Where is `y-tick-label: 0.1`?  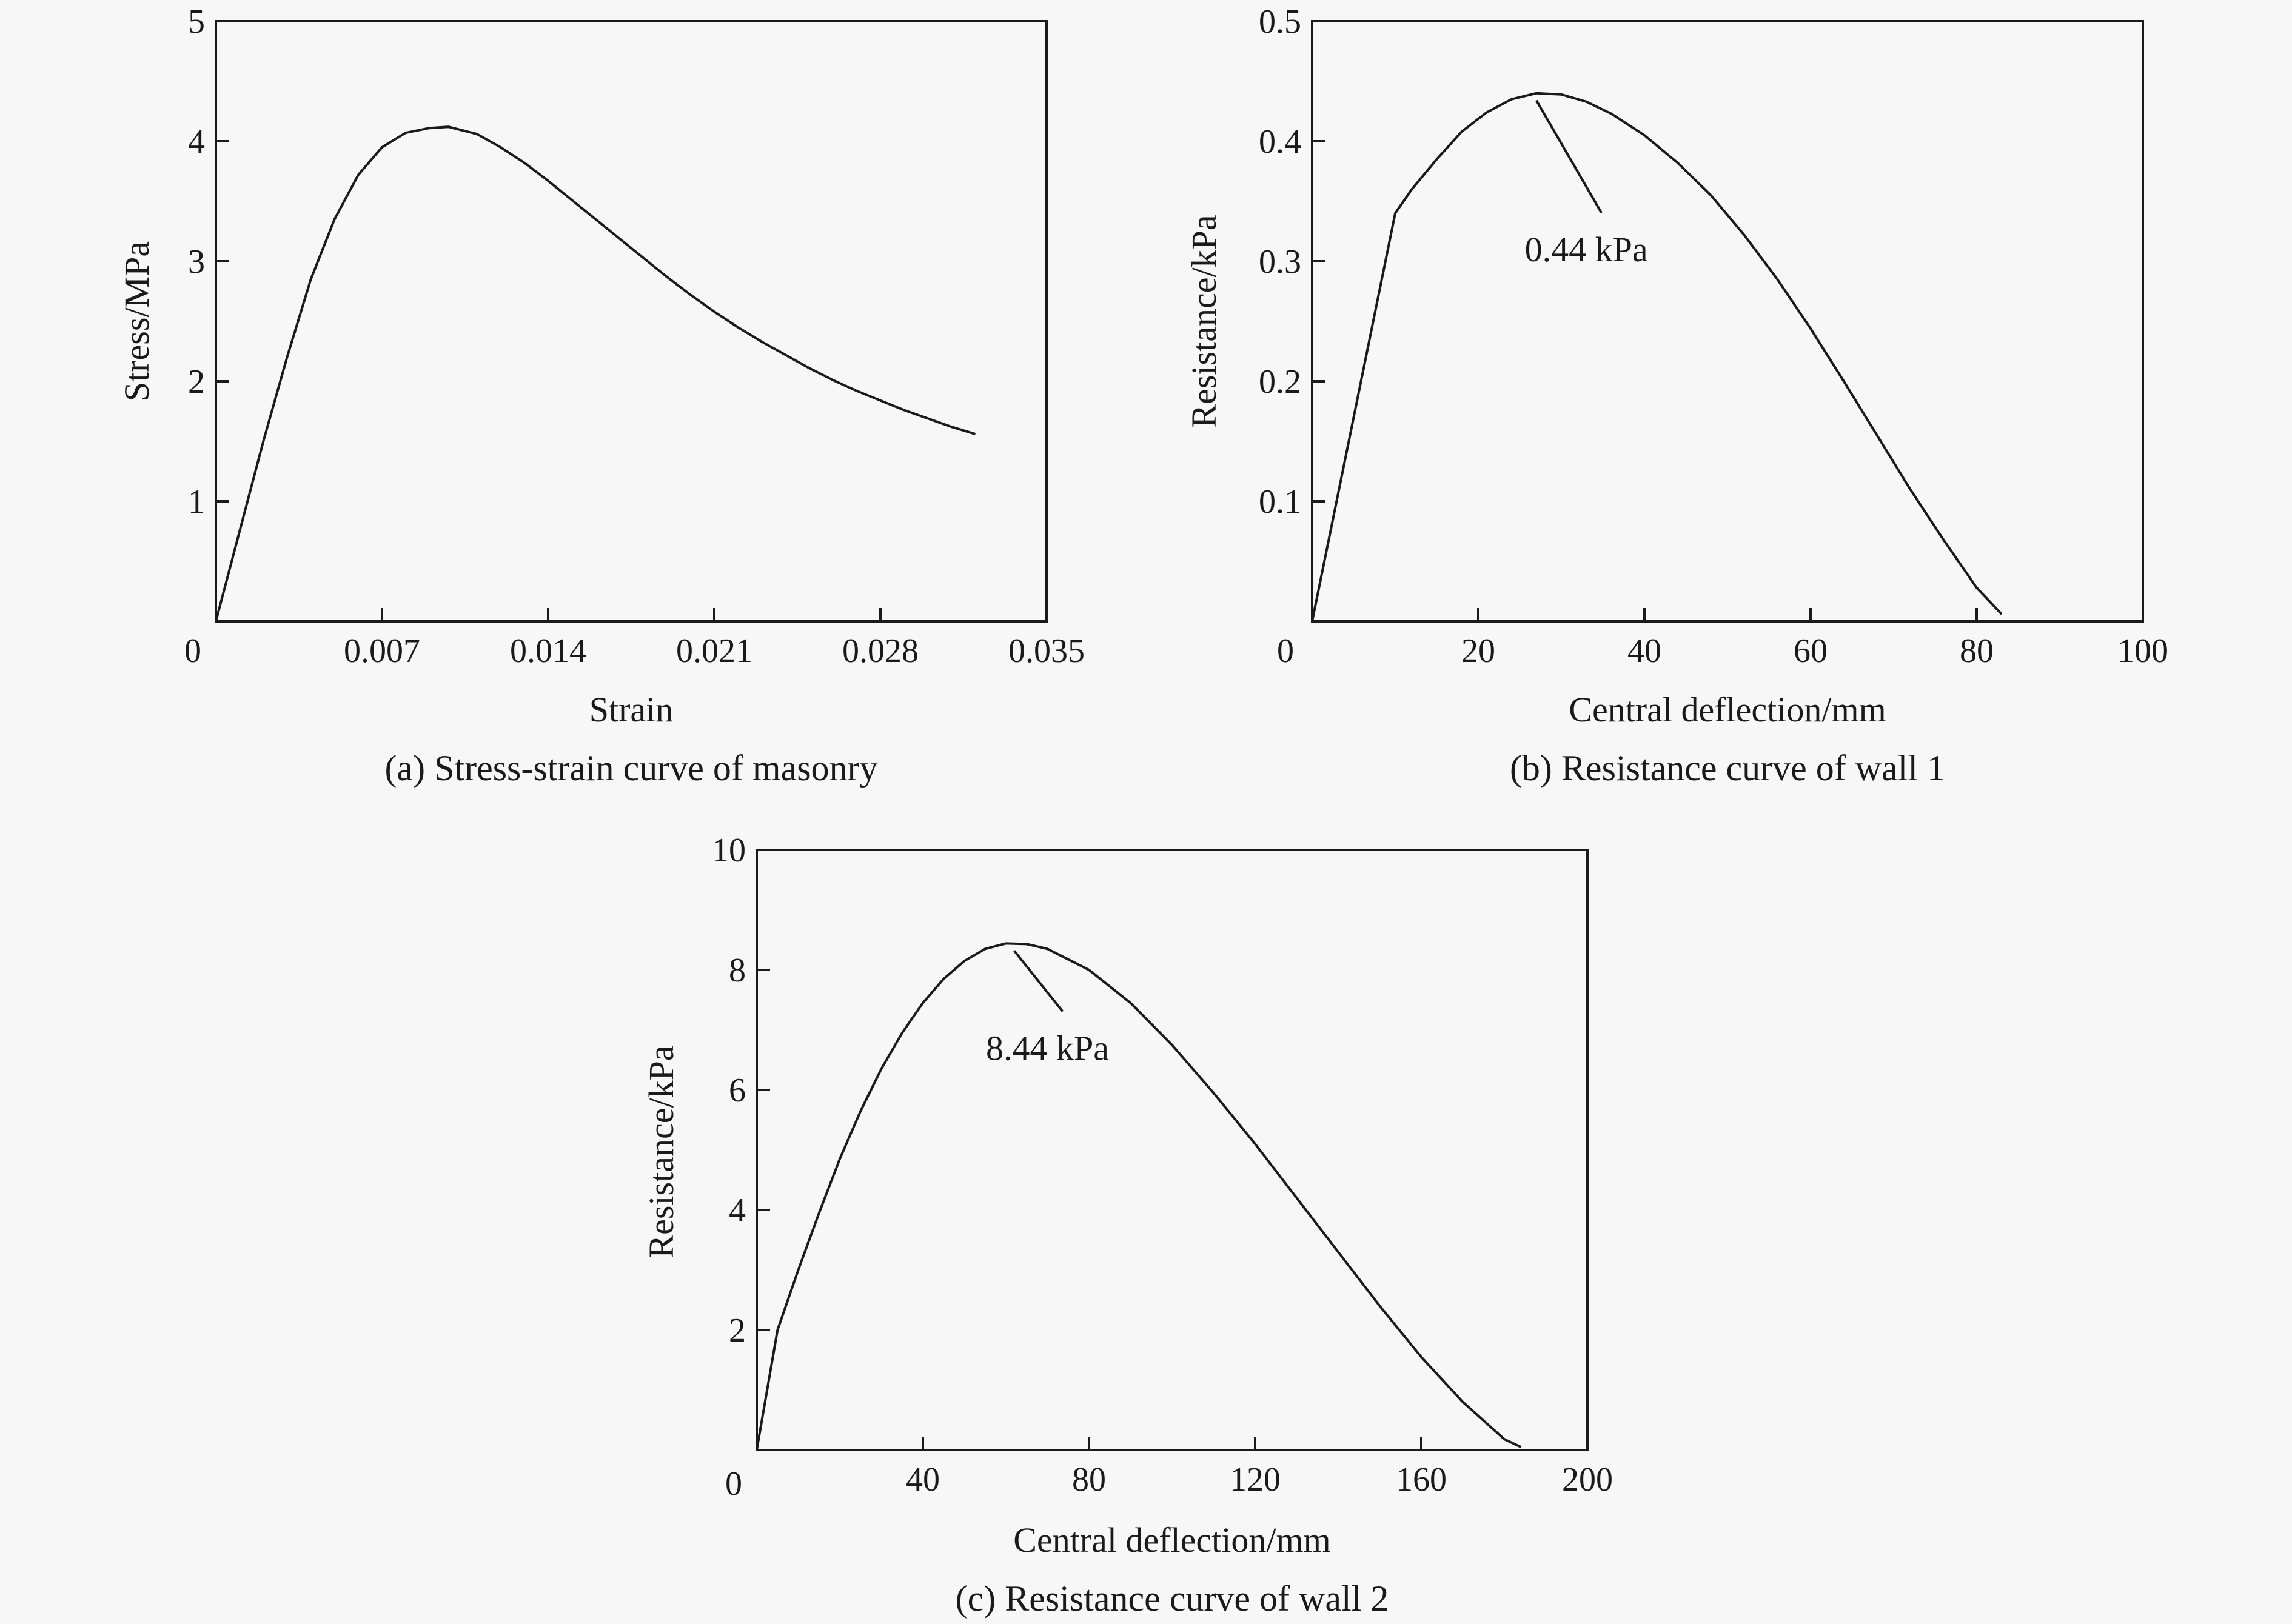
y-tick-label: 0.1 is located at coordinates (1280, 502).